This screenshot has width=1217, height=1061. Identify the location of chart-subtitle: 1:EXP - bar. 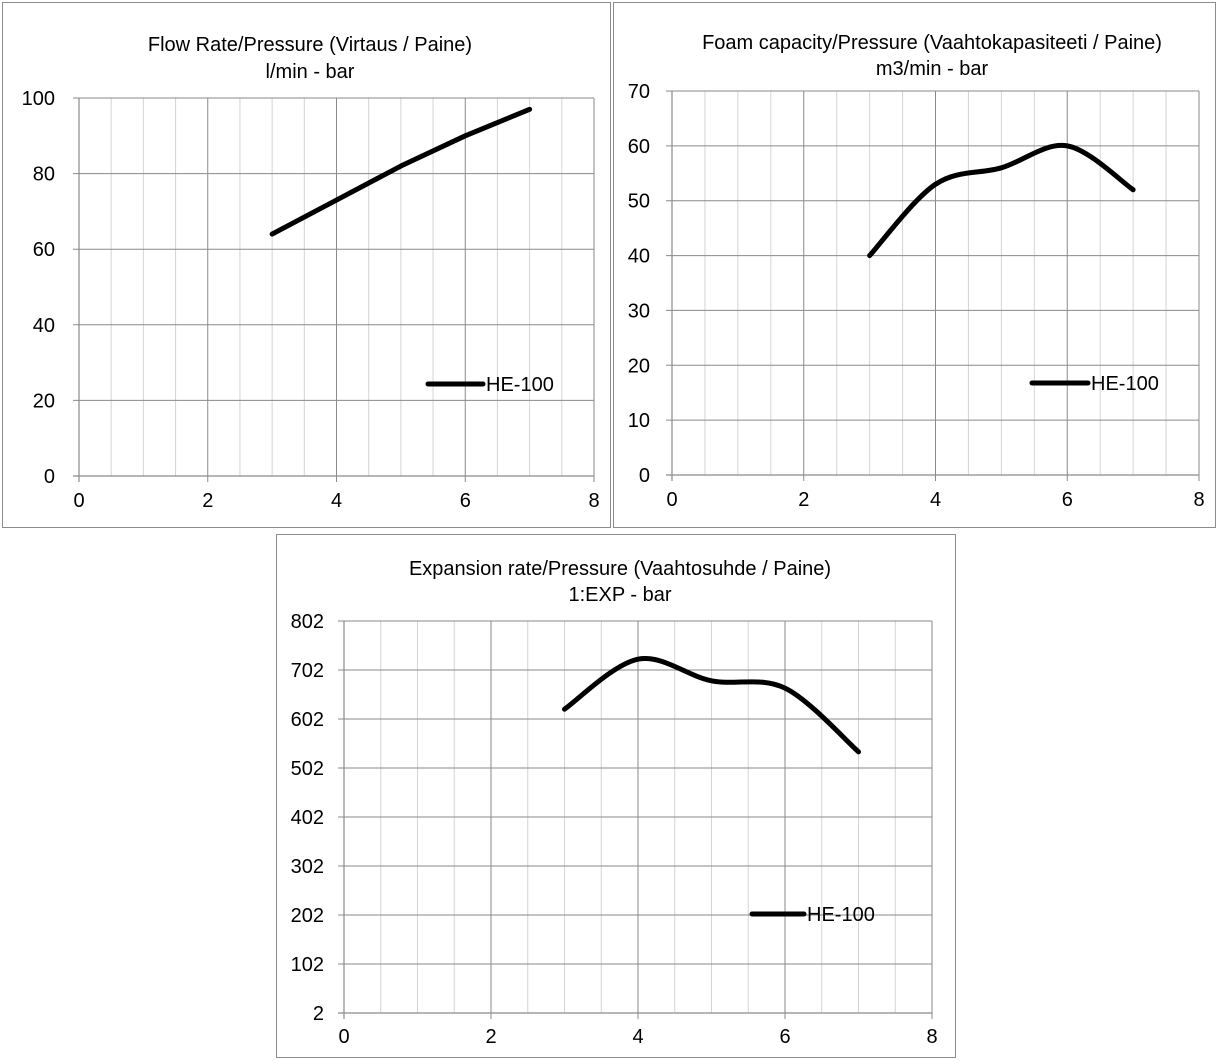
(619, 595).